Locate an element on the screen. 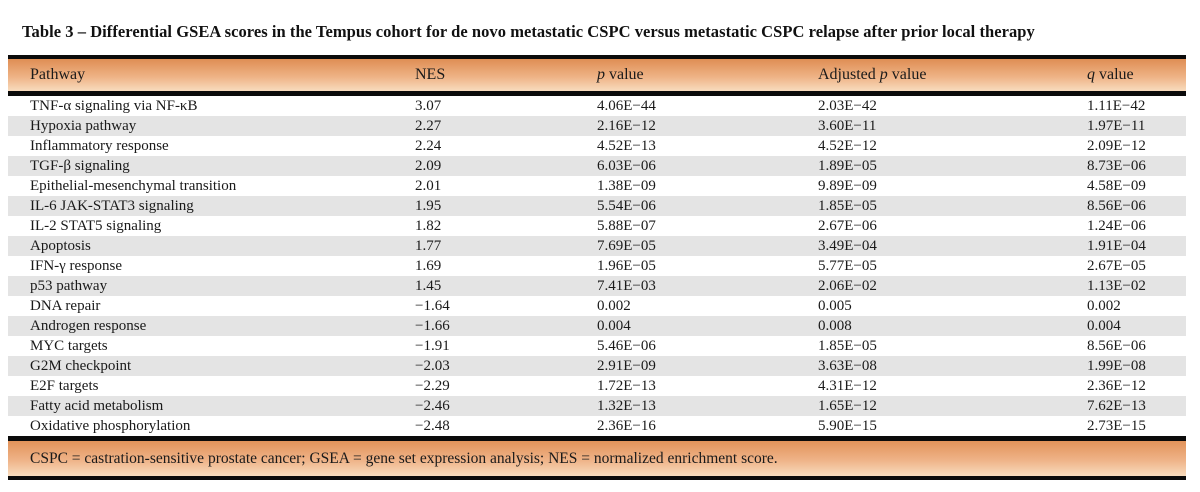  cell-p-value: 6.03E−06 is located at coordinates (626, 165).